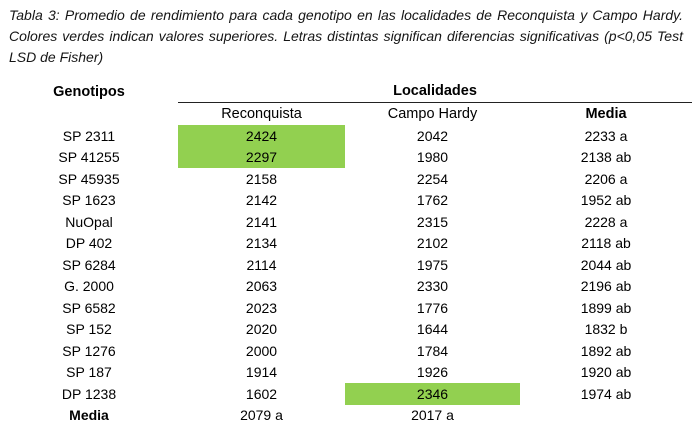 The height and width of the screenshot is (439, 692). Describe the element at coordinates (346, 373) in the screenshot. I see `table-row: SP 187 1914 1926 1920 ab` at that location.